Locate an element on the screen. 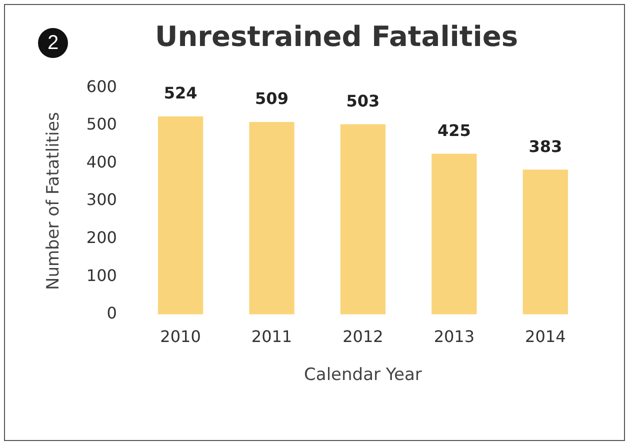  y-tick-label: 100 is located at coordinates (101, 275).